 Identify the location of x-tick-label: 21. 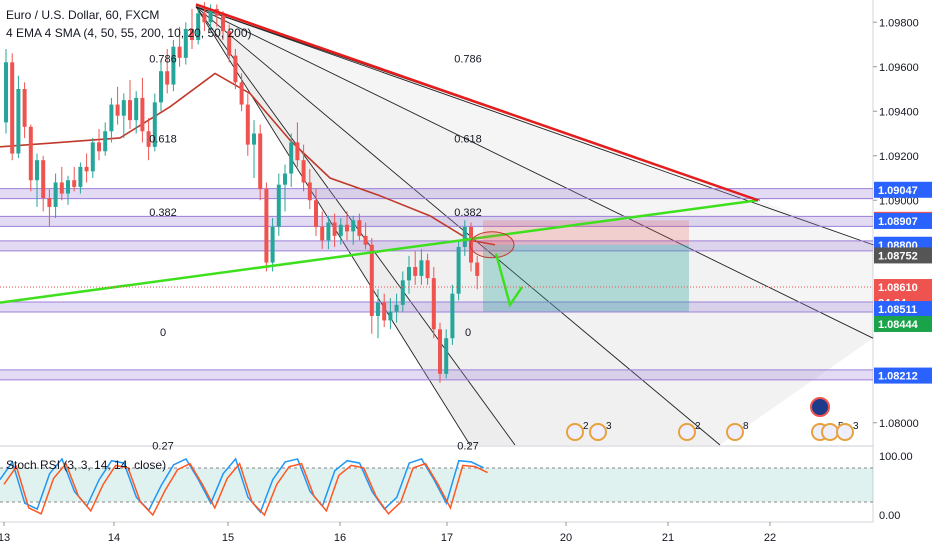
(668, 538).